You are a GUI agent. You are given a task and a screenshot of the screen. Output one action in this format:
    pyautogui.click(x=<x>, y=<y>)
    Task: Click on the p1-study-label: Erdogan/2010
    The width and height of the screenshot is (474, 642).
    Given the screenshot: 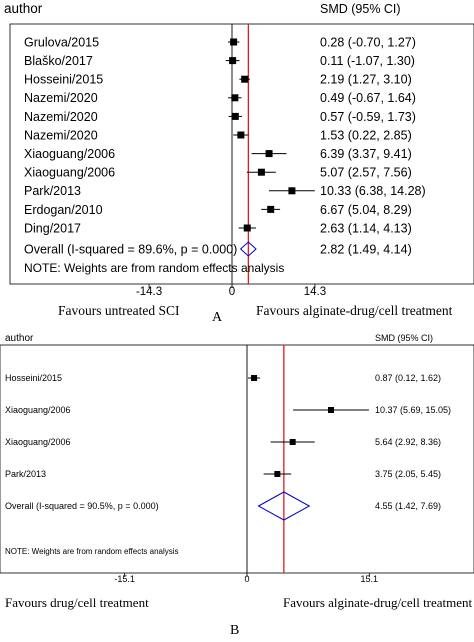 What is the action you would take?
    pyautogui.click(x=63, y=210)
    